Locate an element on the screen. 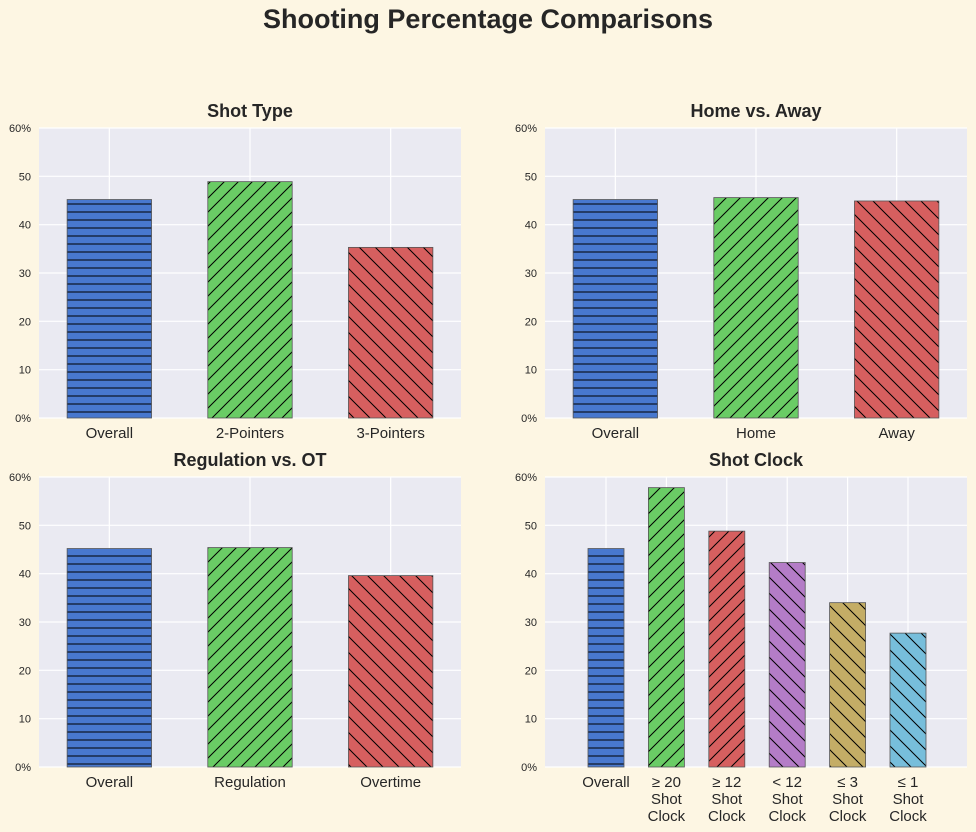 Image resolution: width=976 pixels, height=832 pixels. bar-home-hatch is located at coordinates (756, 308).